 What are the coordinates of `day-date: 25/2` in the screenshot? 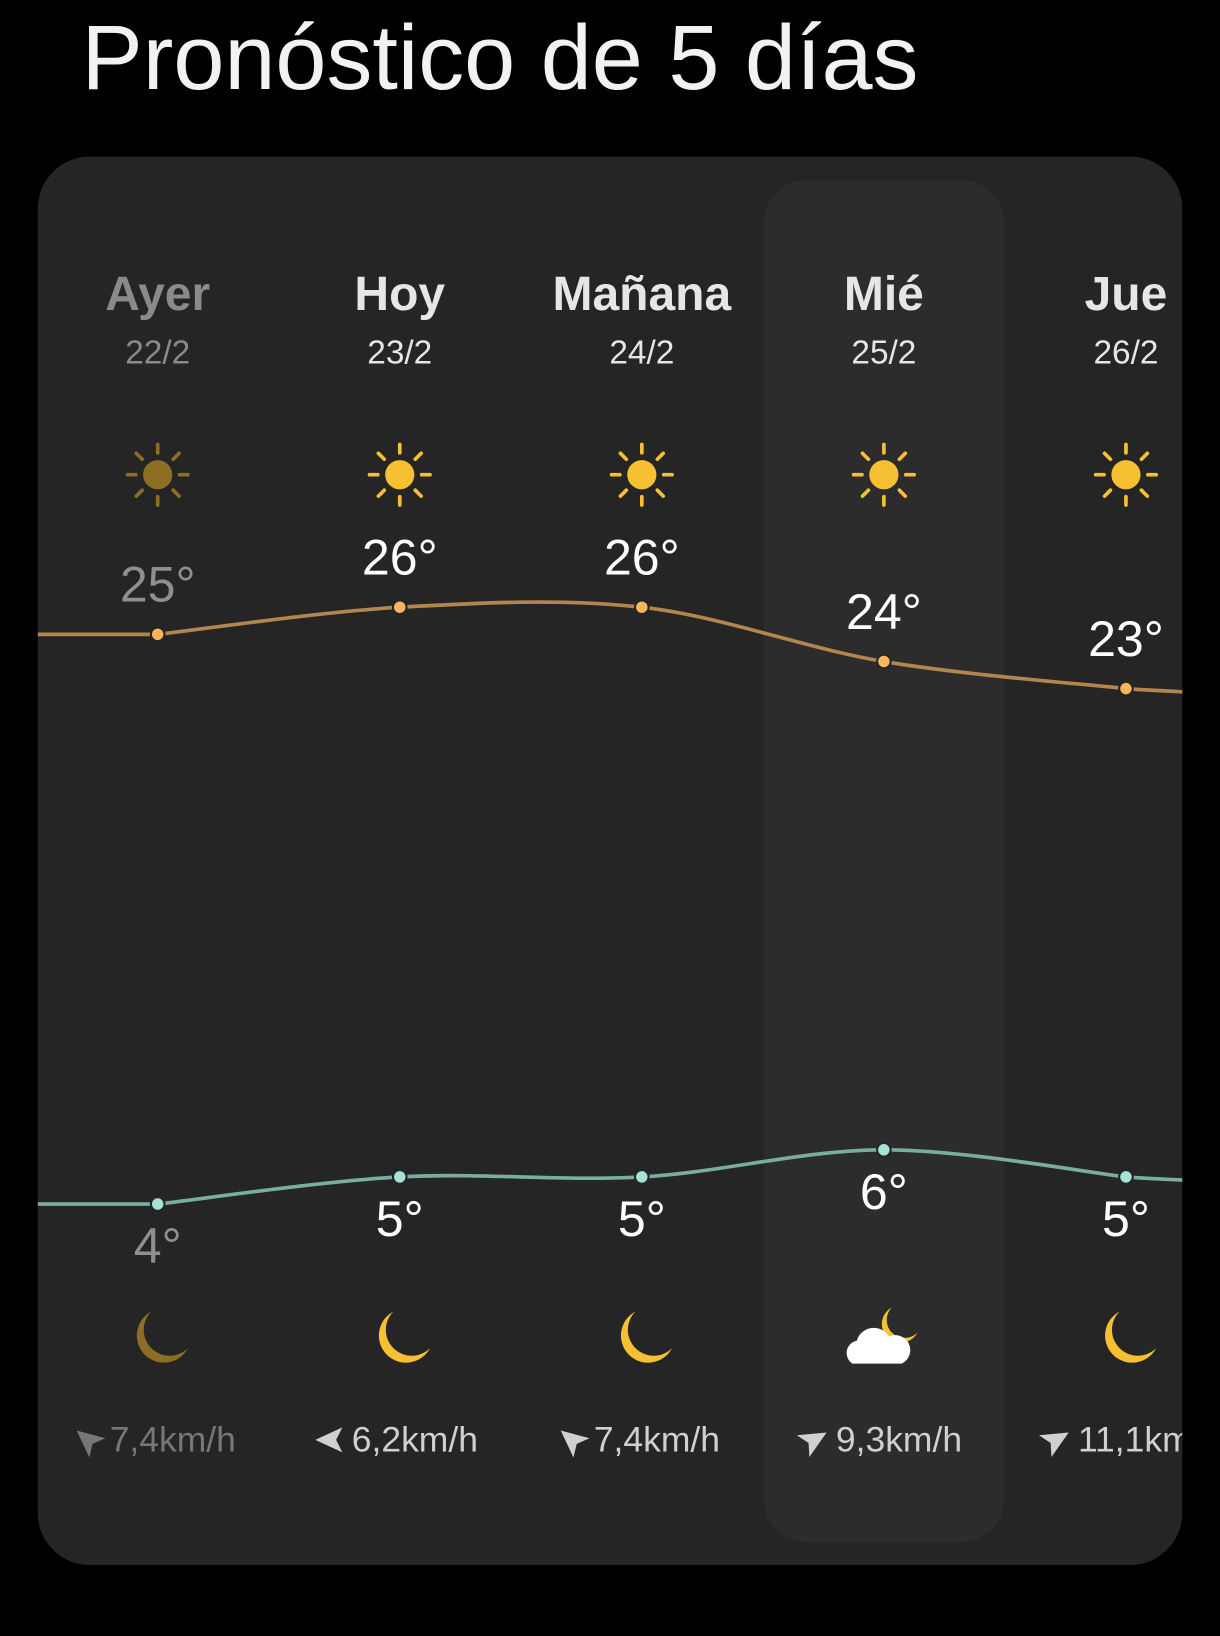 It's located at (883, 353).